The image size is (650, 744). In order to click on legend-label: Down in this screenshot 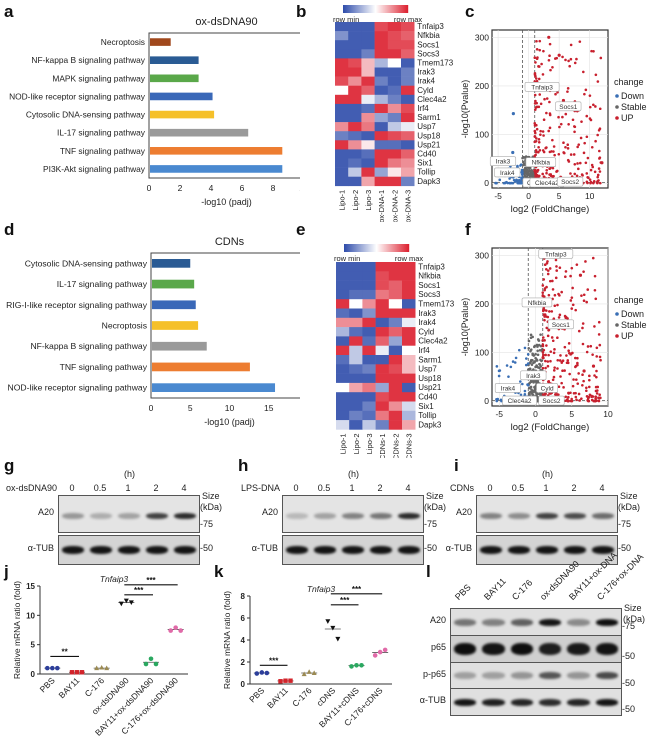, I will do `click(632, 96)`.